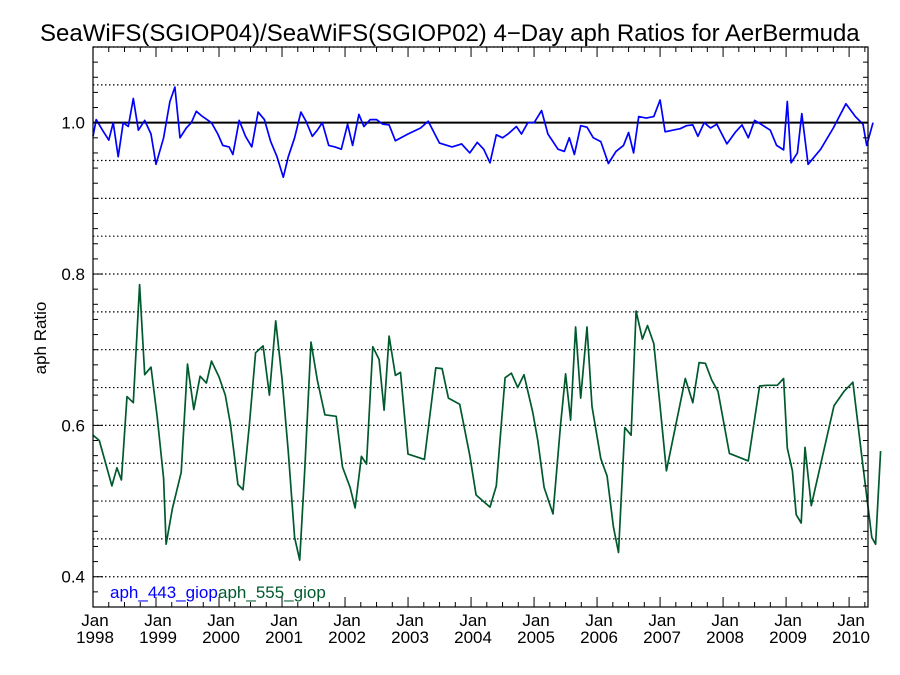 This screenshot has height=675, width=900. What do you see at coordinates (40, 338) in the screenshot?
I see `y-axis-label: aph Ratio` at bounding box center [40, 338].